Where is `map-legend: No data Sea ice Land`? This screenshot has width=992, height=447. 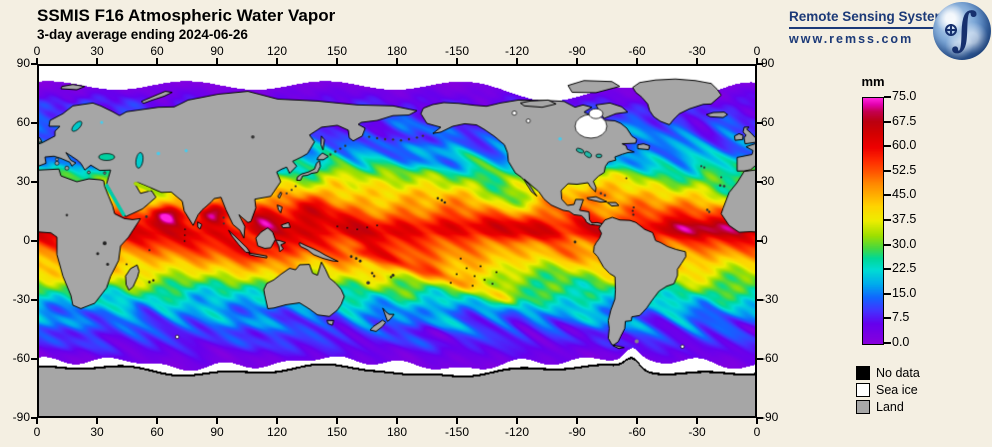 map-legend: No data Sea ice Land is located at coordinates (888, 389).